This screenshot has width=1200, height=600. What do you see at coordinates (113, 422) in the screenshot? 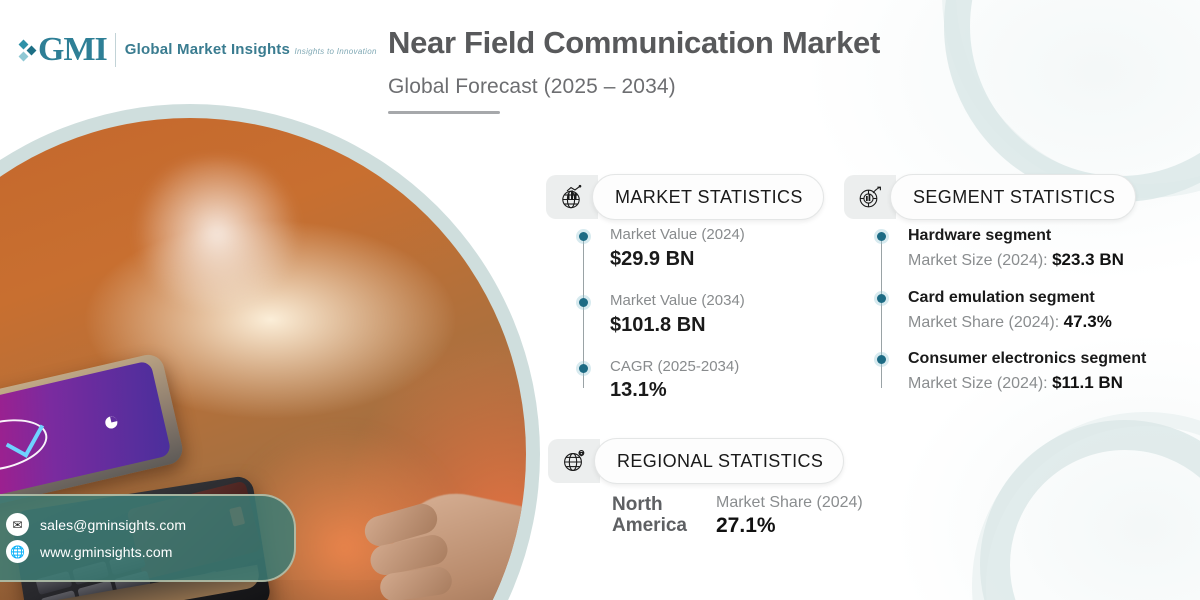
I see `nfc-wave-icon: ◕` at bounding box center [113, 422].